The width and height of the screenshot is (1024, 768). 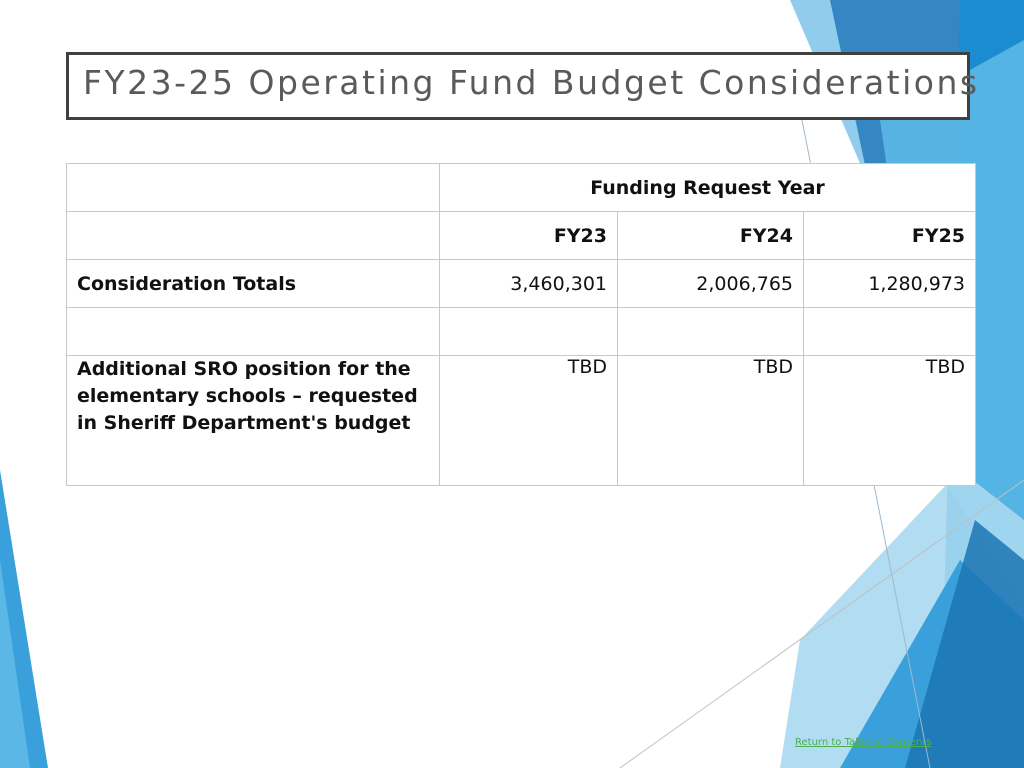 I want to click on table-blank-cell, so click(x=253, y=235).